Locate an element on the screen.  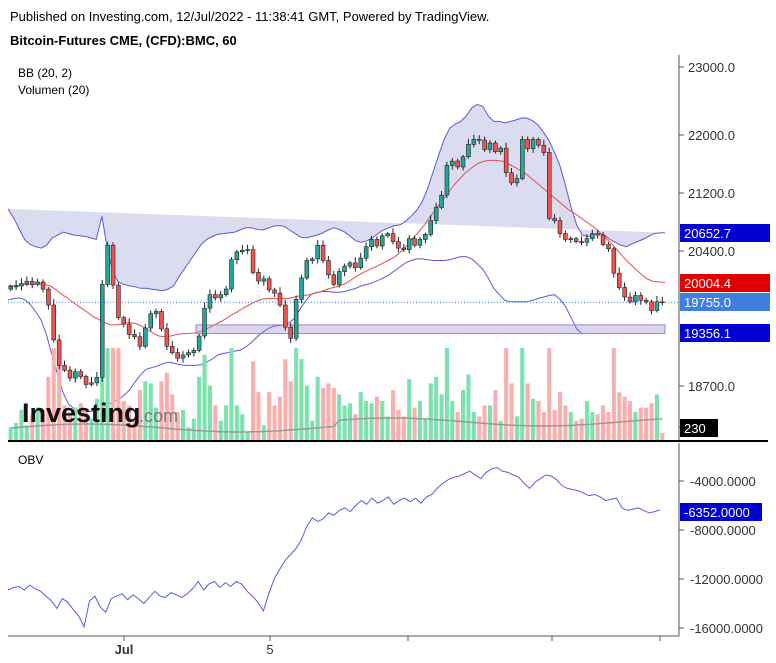
obv-tick-label: -4000.0000 is located at coordinates (723, 481).